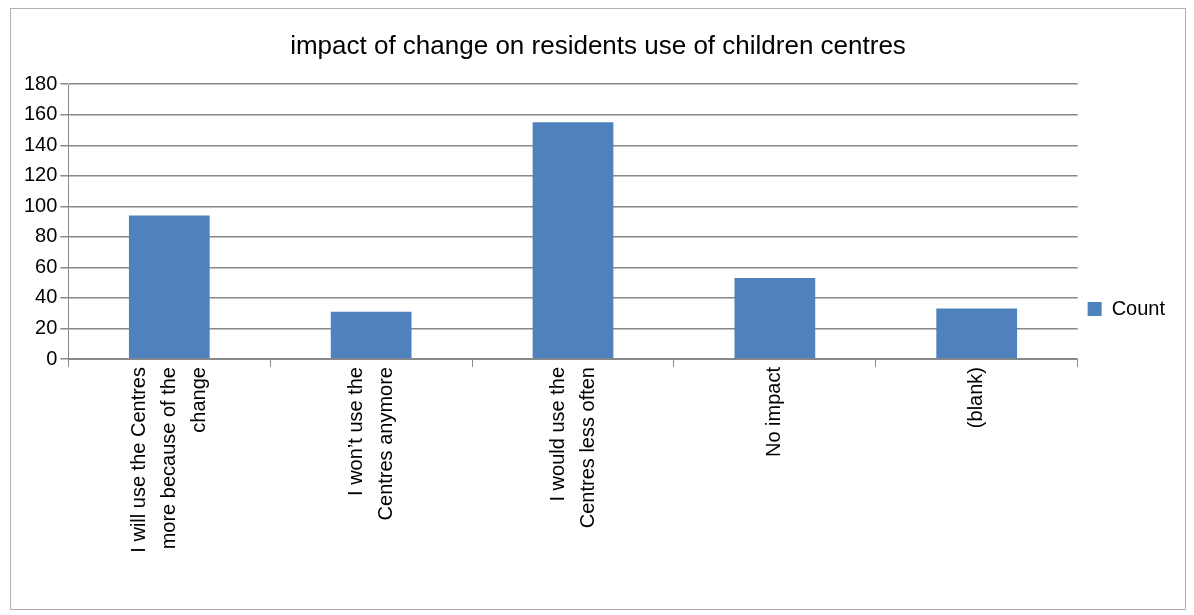 Image resolution: width=1194 pixels, height=615 pixels. I want to click on x-tick-label: (blank), so click(975, 398).